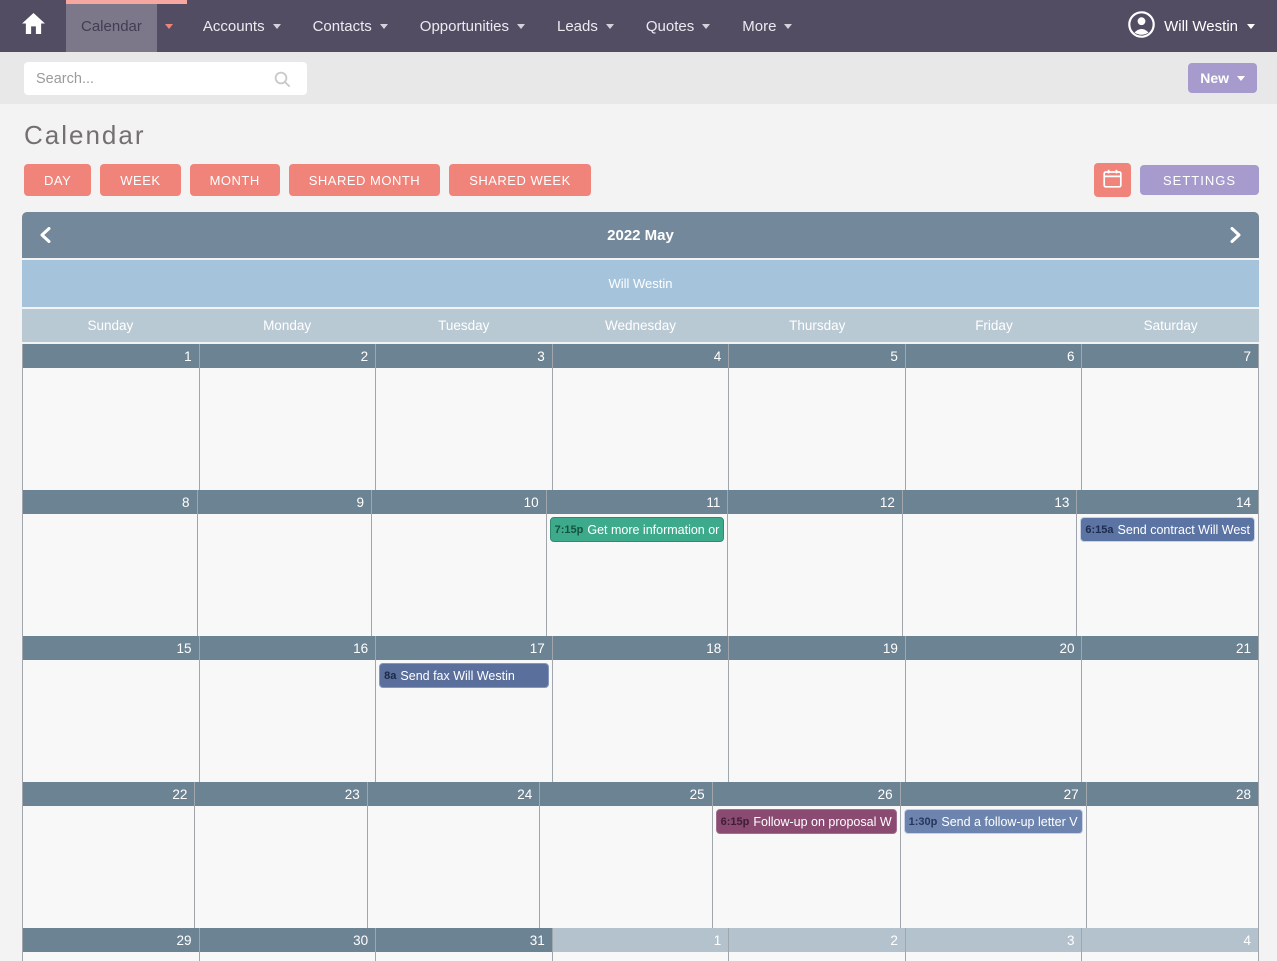 The image size is (1277, 961). I want to click on nav-tab-more: More, so click(767, 26).